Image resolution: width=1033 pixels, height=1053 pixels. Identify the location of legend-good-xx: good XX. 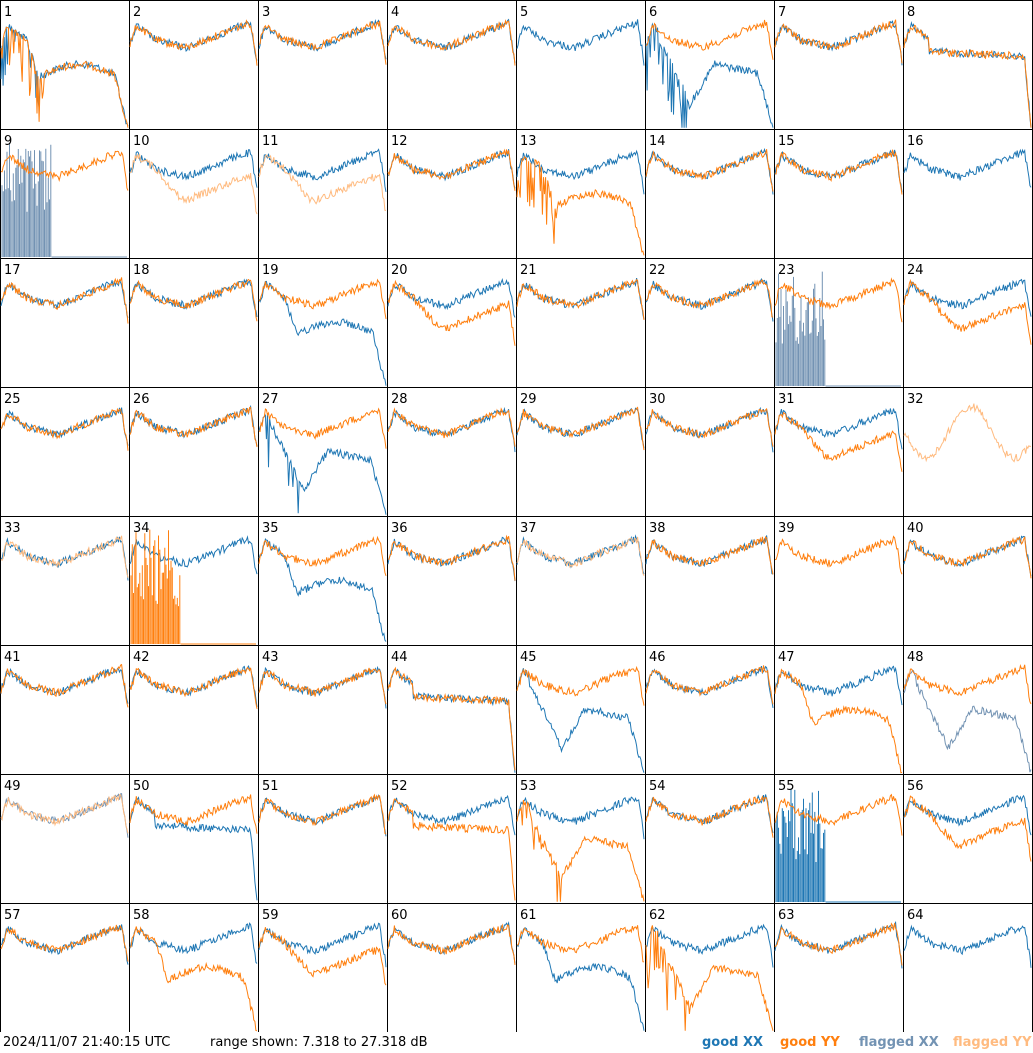
(733, 1042).